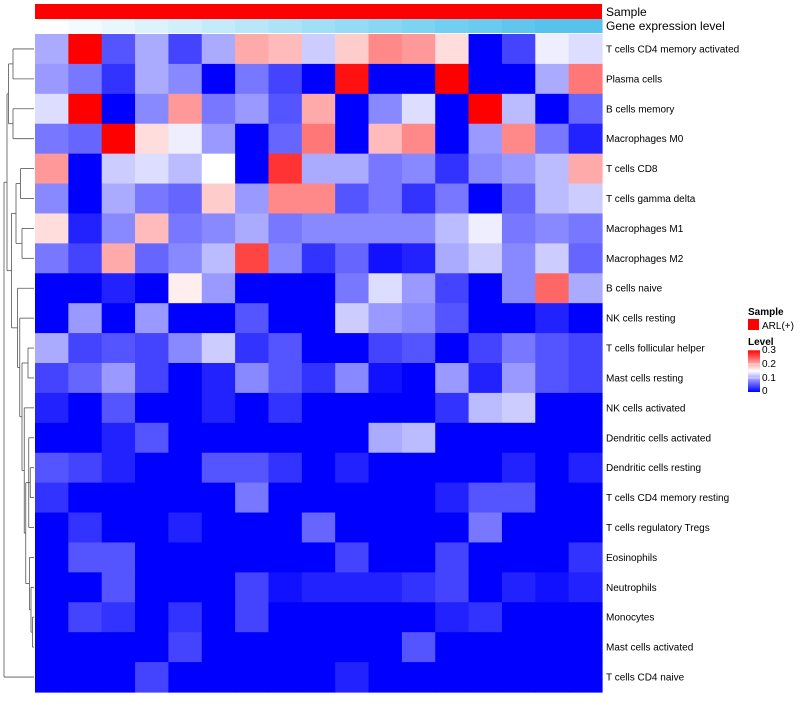  What do you see at coordinates (658, 438) in the screenshot?
I see `row-label: Dendritic cells activated` at bounding box center [658, 438].